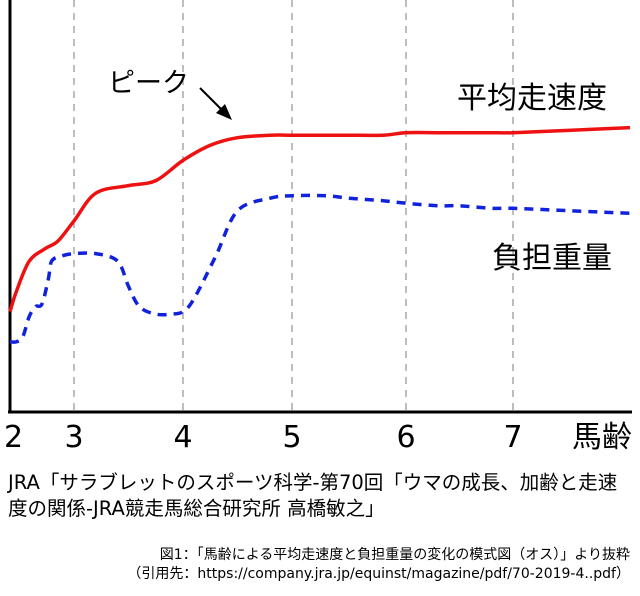 This screenshot has width=640, height=596. Describe the element at coordinates (405, 437) in the screenshot. I see `x-tick-label-6: 6` at that location.